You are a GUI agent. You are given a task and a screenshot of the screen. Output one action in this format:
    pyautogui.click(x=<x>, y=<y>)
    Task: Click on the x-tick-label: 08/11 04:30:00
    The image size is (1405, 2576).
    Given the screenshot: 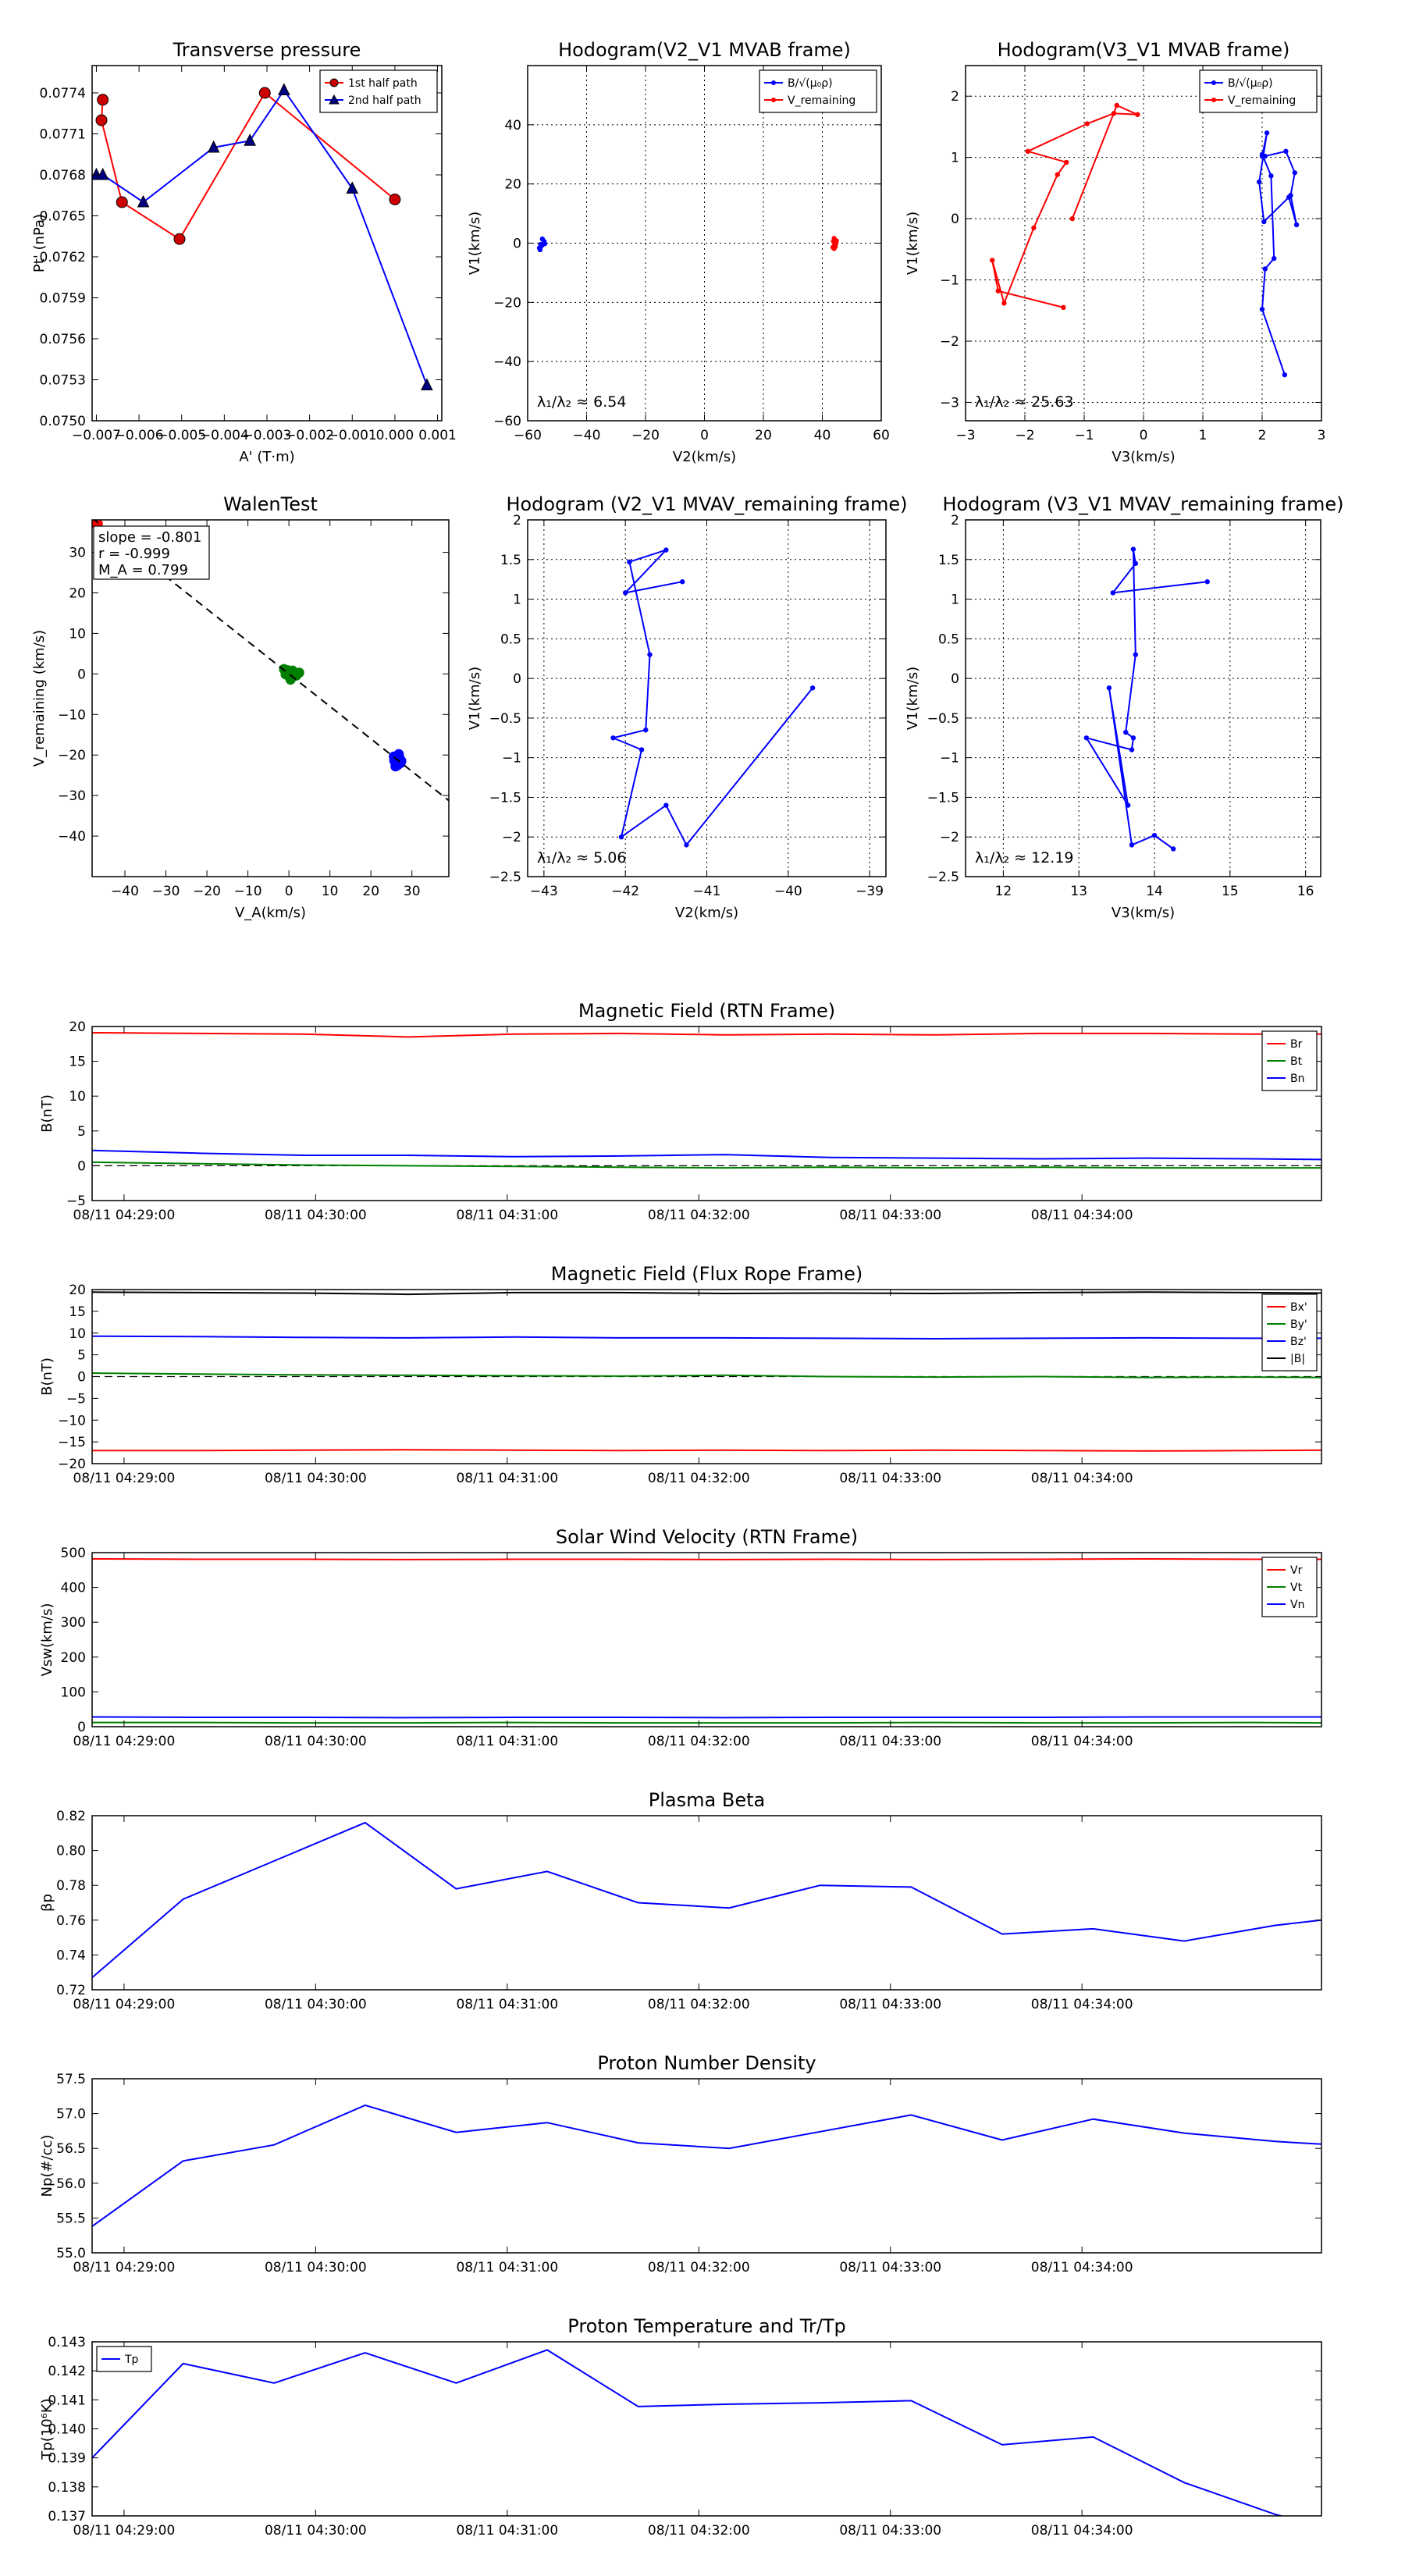 What is the action you would take?
    pyautogui.click(x=316, y=2267)
    